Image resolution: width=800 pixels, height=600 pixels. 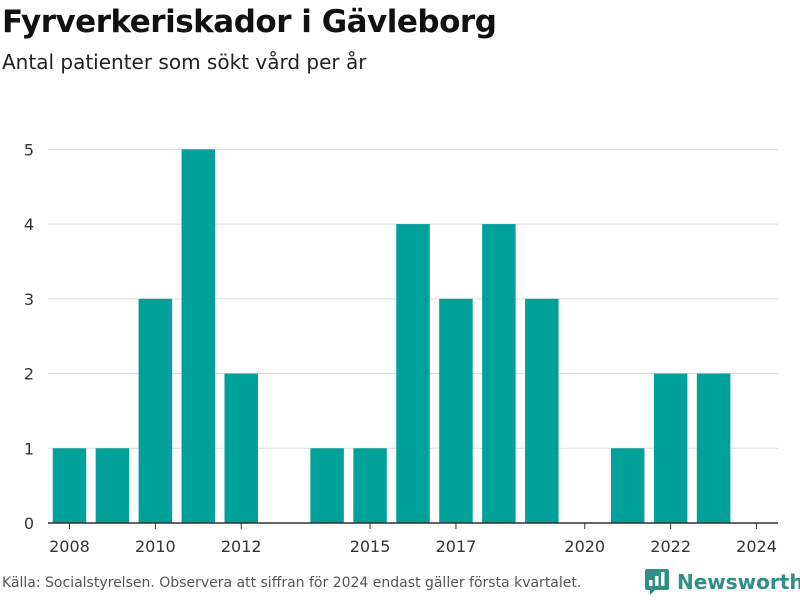 I want to click on bar-2018, so click(x=499, y=373).